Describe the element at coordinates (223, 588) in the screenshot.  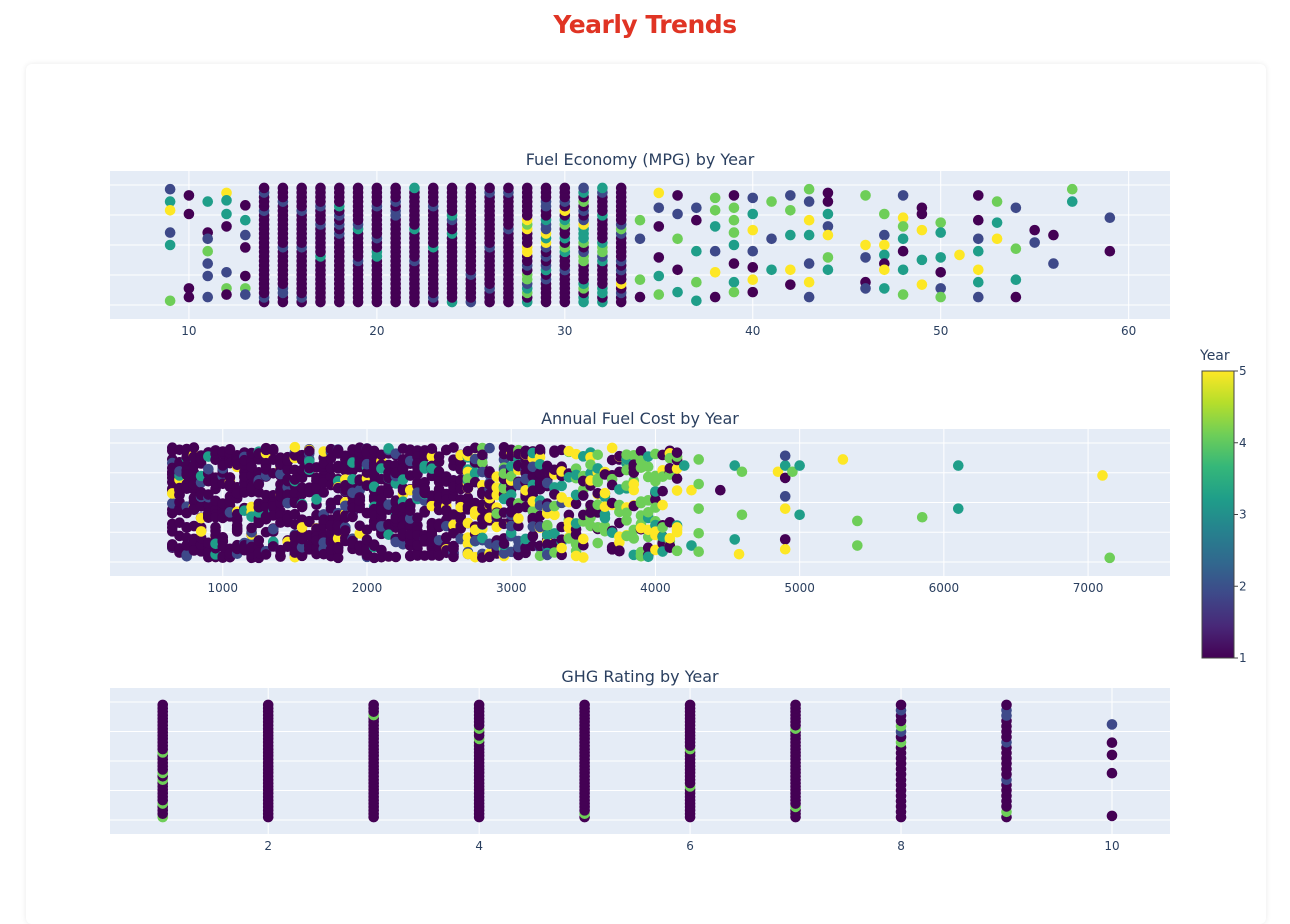
I see `x-tick-label: 1000` at that location.